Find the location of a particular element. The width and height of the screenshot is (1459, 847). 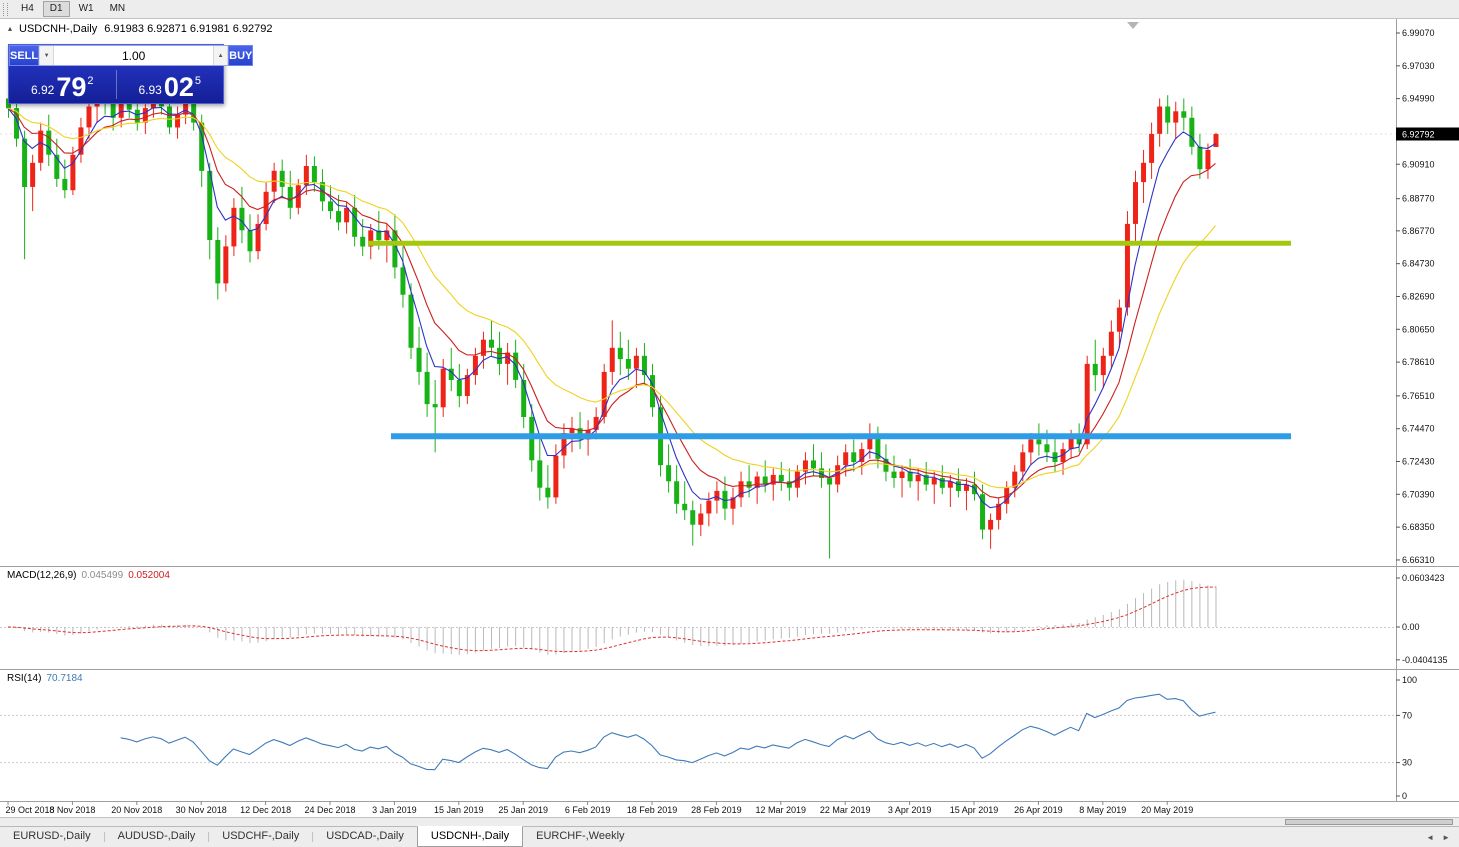

volume-input is located at coordinates (134, 55).